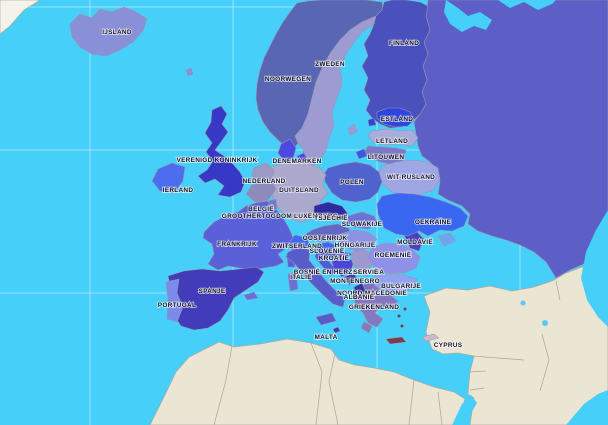 This screenshot has width=608, height=425. I want to click on country-greece, so click(376, 310).